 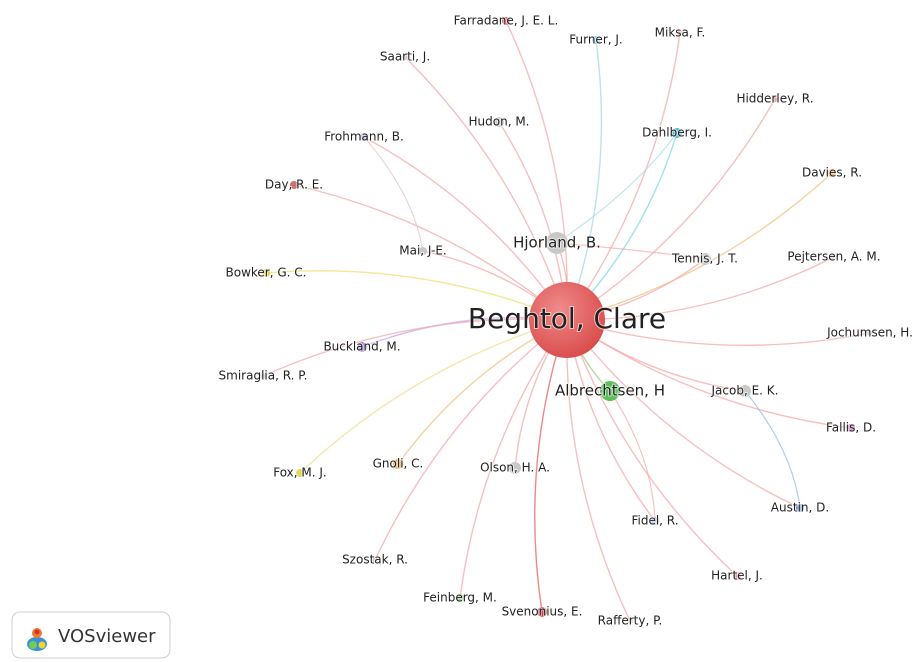 I want to click on node-label: Tennis, J. T., so click(x=704, y=259).